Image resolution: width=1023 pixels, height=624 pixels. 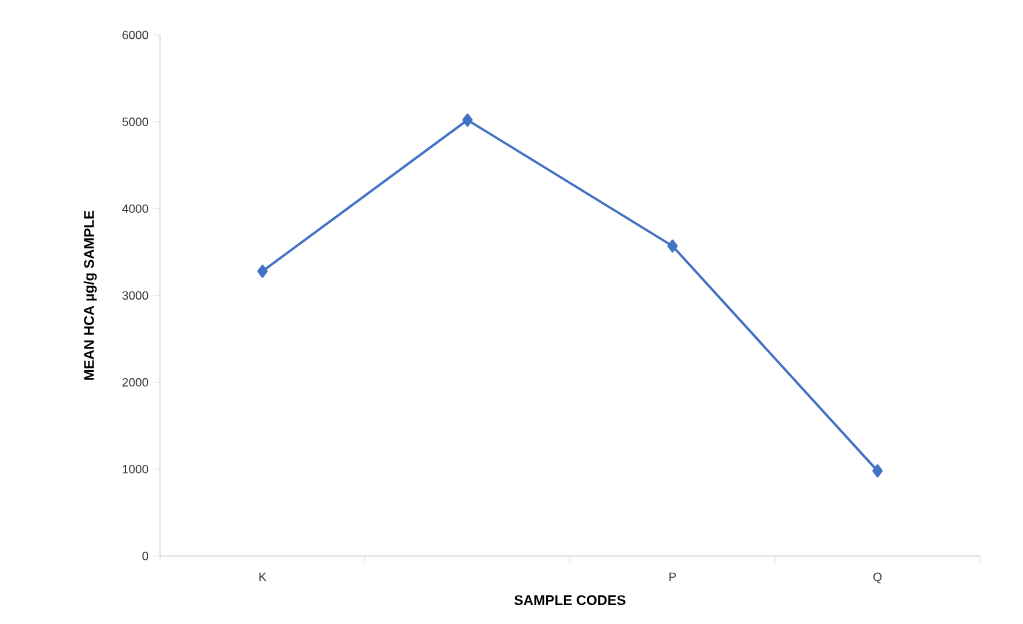 What do you see at coordinates (877, 578) in the screenshot?
I see `x-tick-label: Q` at bounding box center [877, 578].